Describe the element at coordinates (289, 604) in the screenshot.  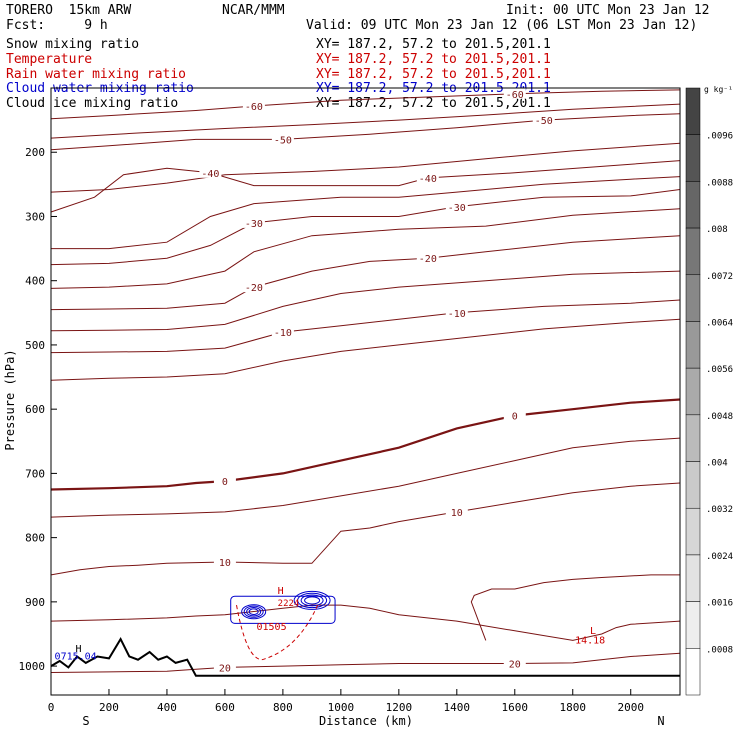
I see `cloud-water-max-value: 2224` at that location.